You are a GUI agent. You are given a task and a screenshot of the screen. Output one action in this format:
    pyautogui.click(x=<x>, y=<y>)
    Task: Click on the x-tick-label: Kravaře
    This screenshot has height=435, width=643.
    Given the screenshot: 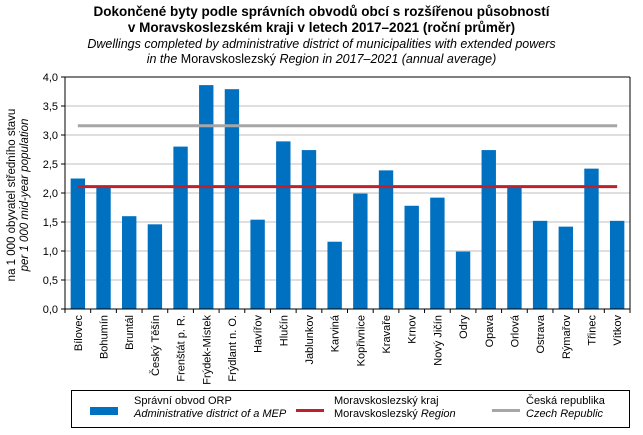 What is the action you would take?
    pyautogui.click(x=387, y=334)
    